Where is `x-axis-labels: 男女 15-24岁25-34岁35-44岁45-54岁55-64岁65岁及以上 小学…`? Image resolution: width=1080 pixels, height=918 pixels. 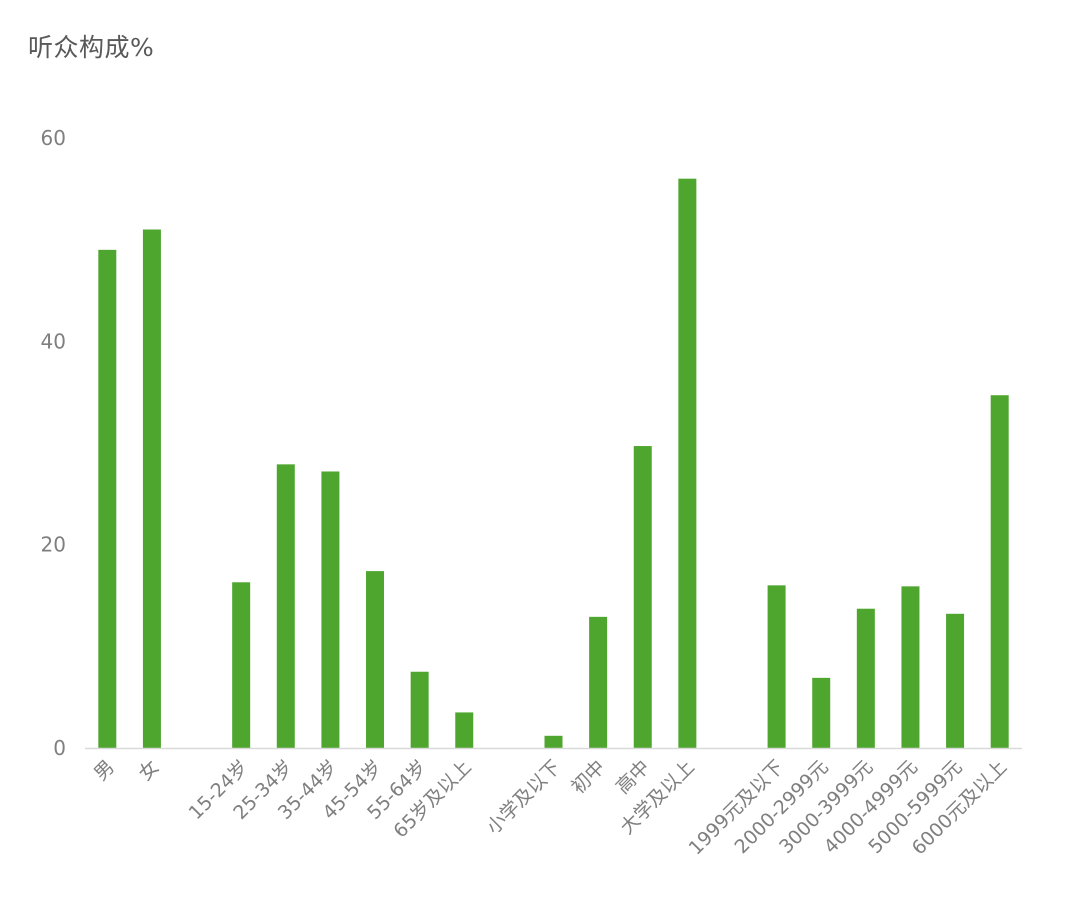
x-axis-labels: 男女 15-24岁25-34岁35-44岁45-54岁55-64岁65岁及以上 小学… is located at coordinates (550, 807).